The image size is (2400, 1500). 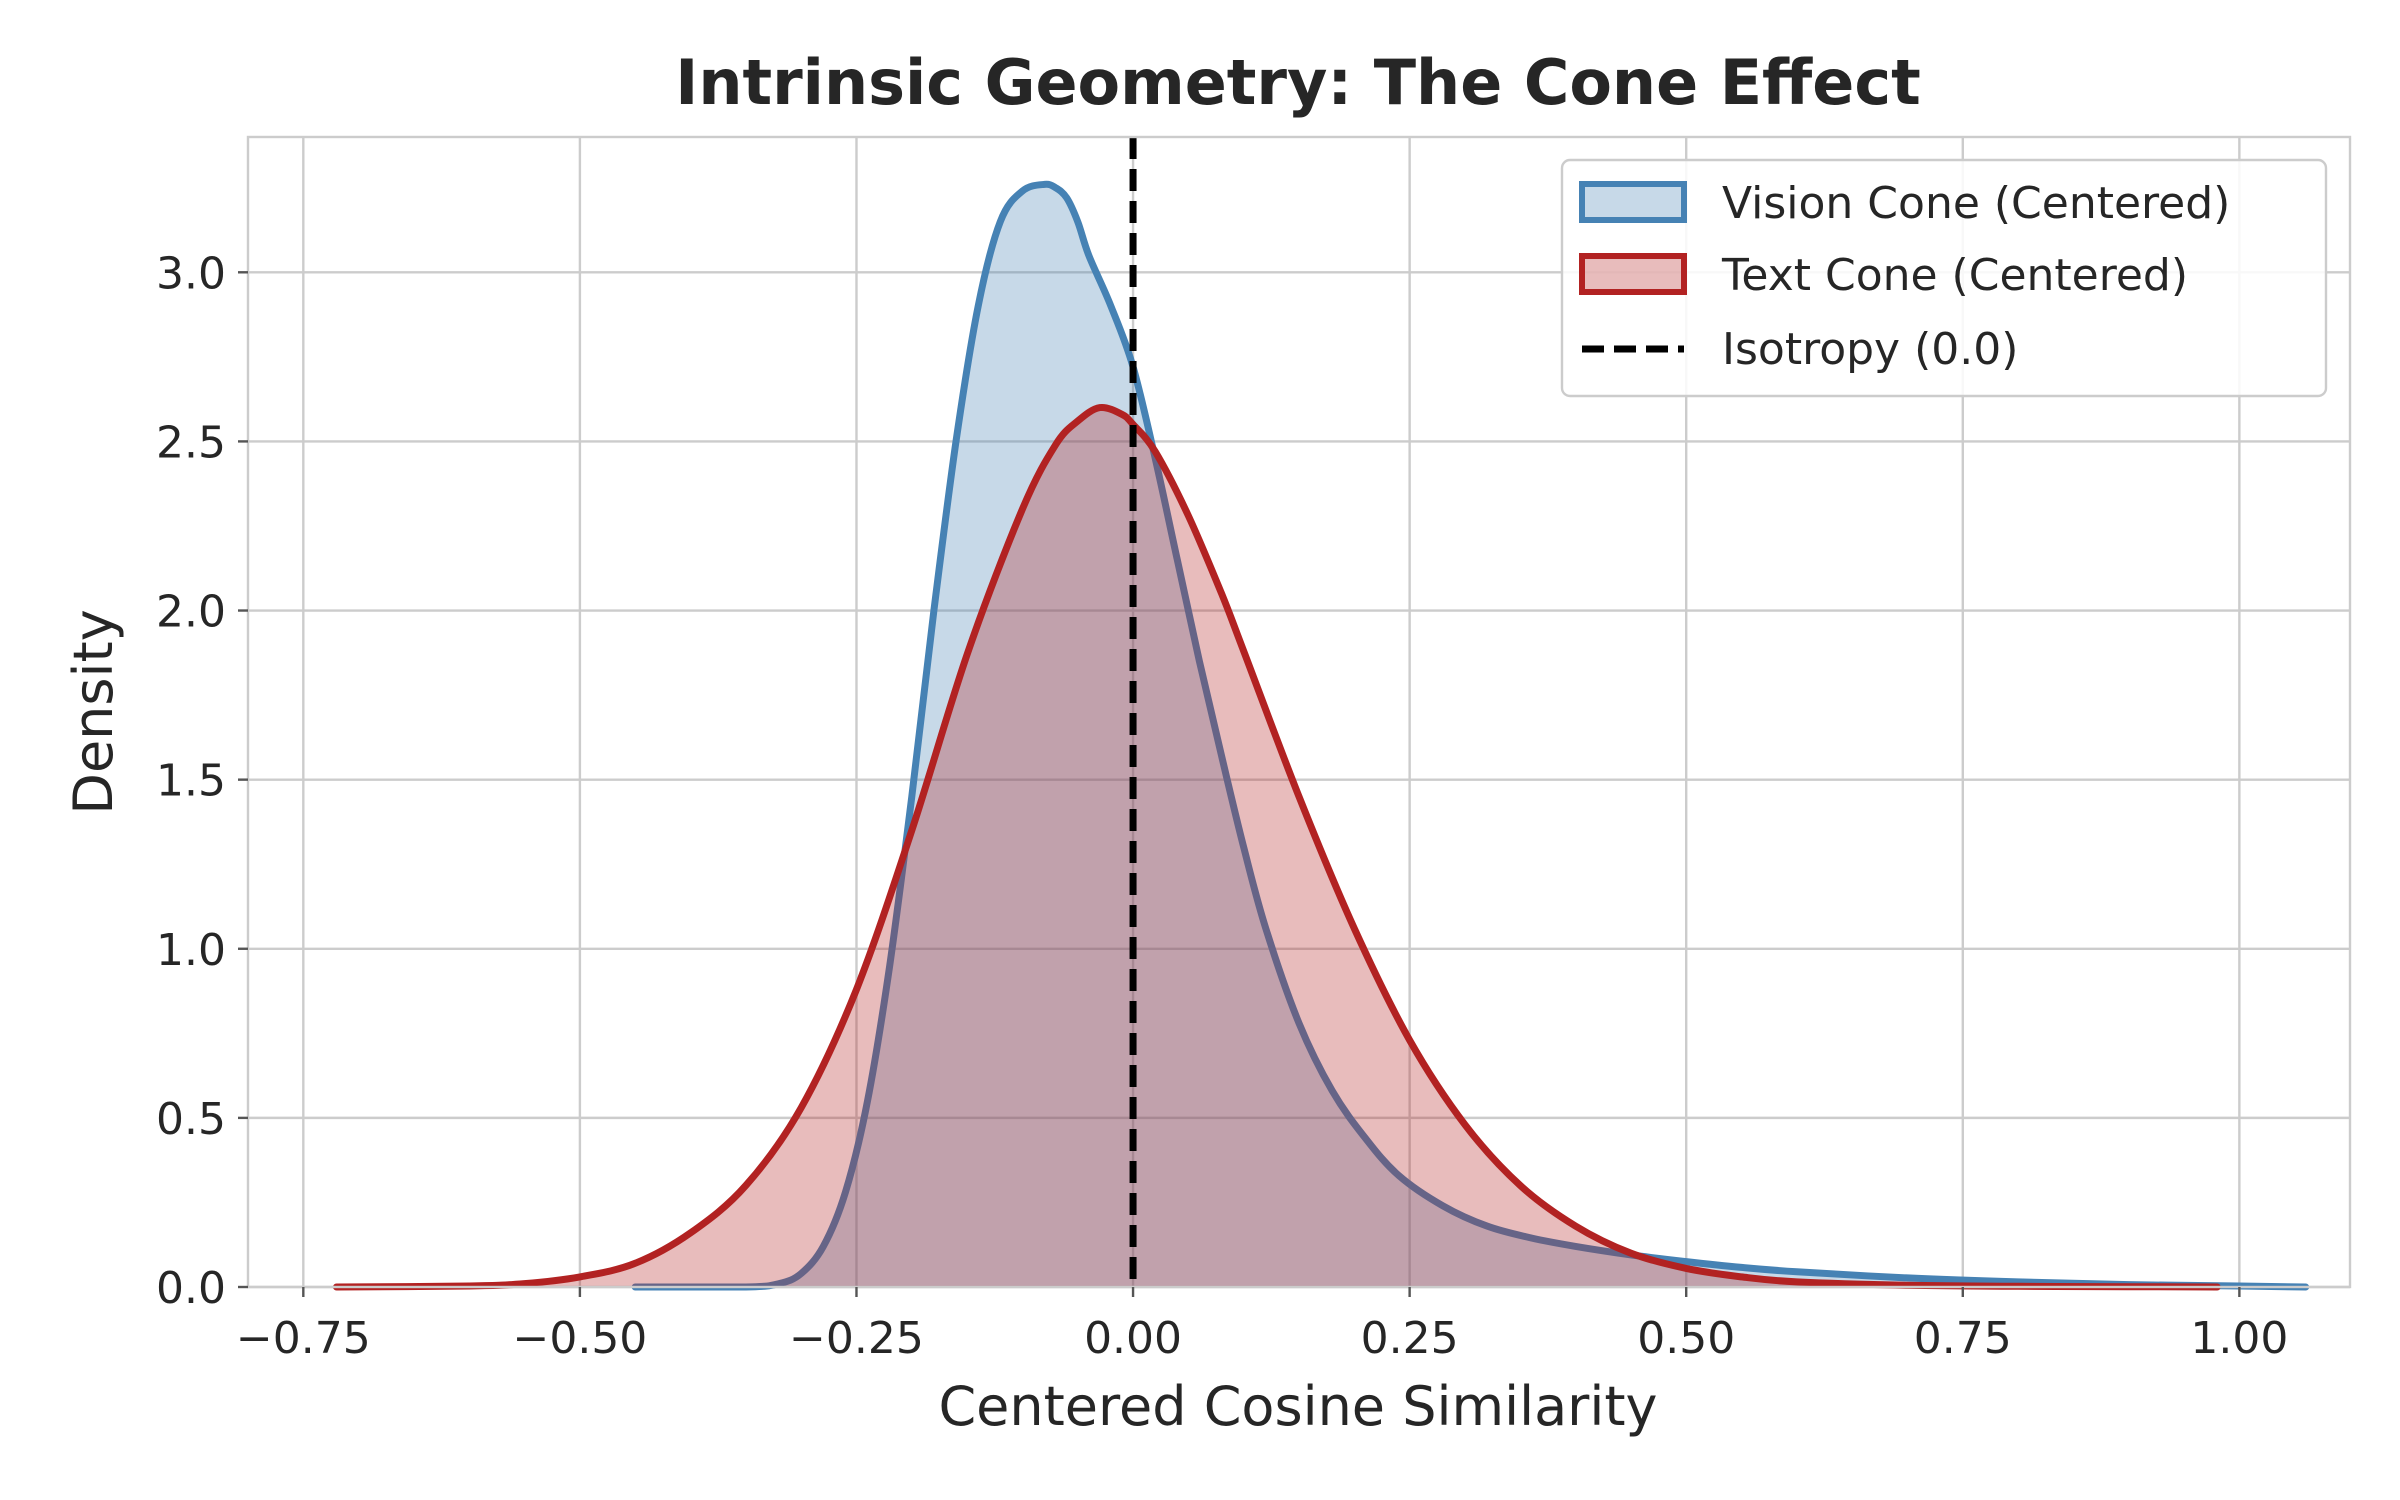 What do you see at coordinates (1686, 1338) in the screenshot?
I see `x-tick-label: 0.50` at bounding box center [1686, 1338].